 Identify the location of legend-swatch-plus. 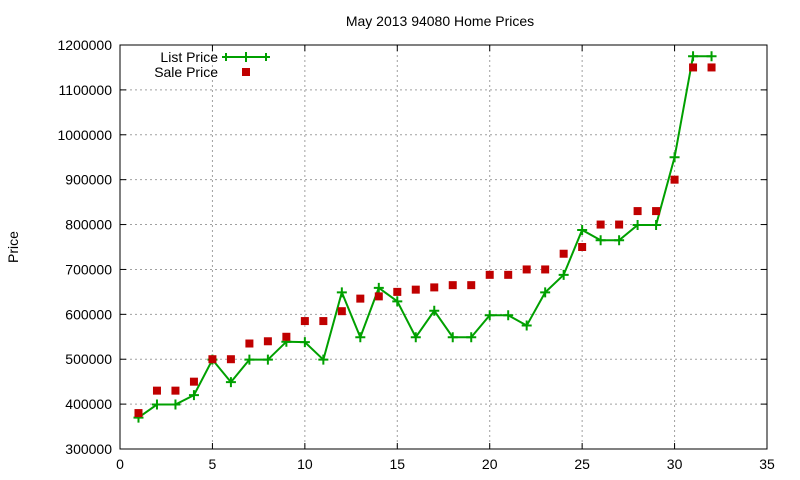
(246, 57).